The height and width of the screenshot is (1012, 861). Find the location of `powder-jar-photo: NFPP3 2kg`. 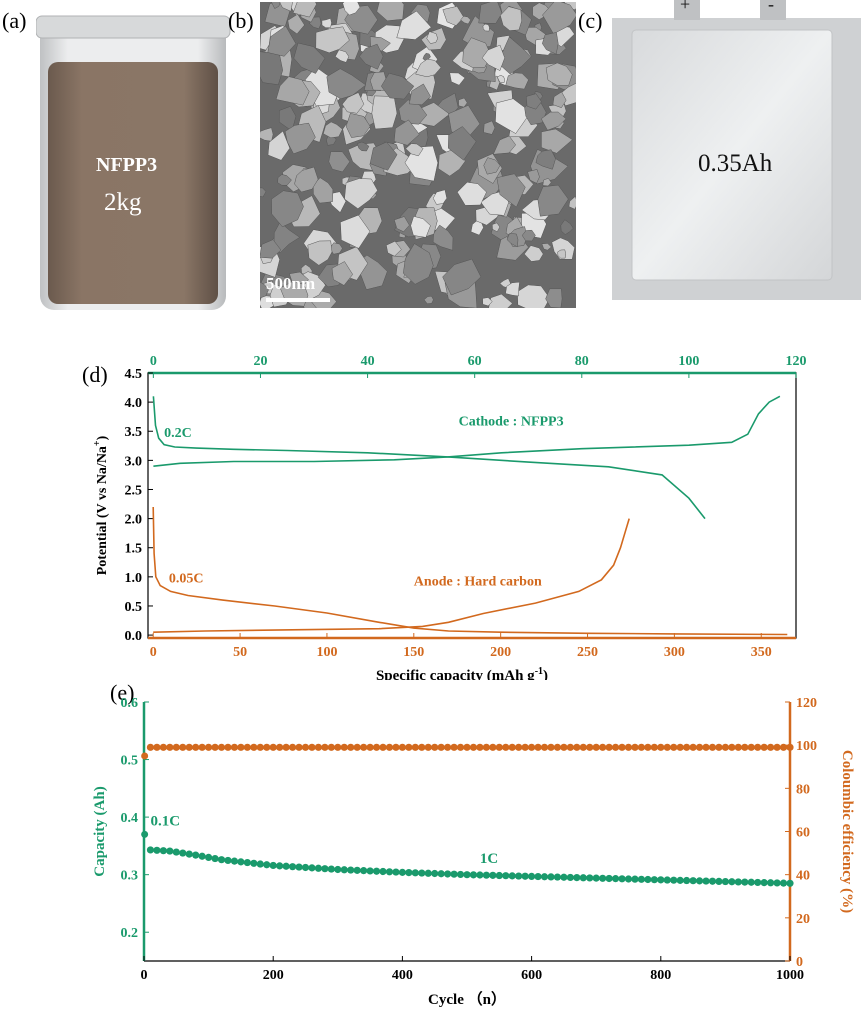

powder-jar-photo: NFPP3 2kg is located at coordinates (134, 164).